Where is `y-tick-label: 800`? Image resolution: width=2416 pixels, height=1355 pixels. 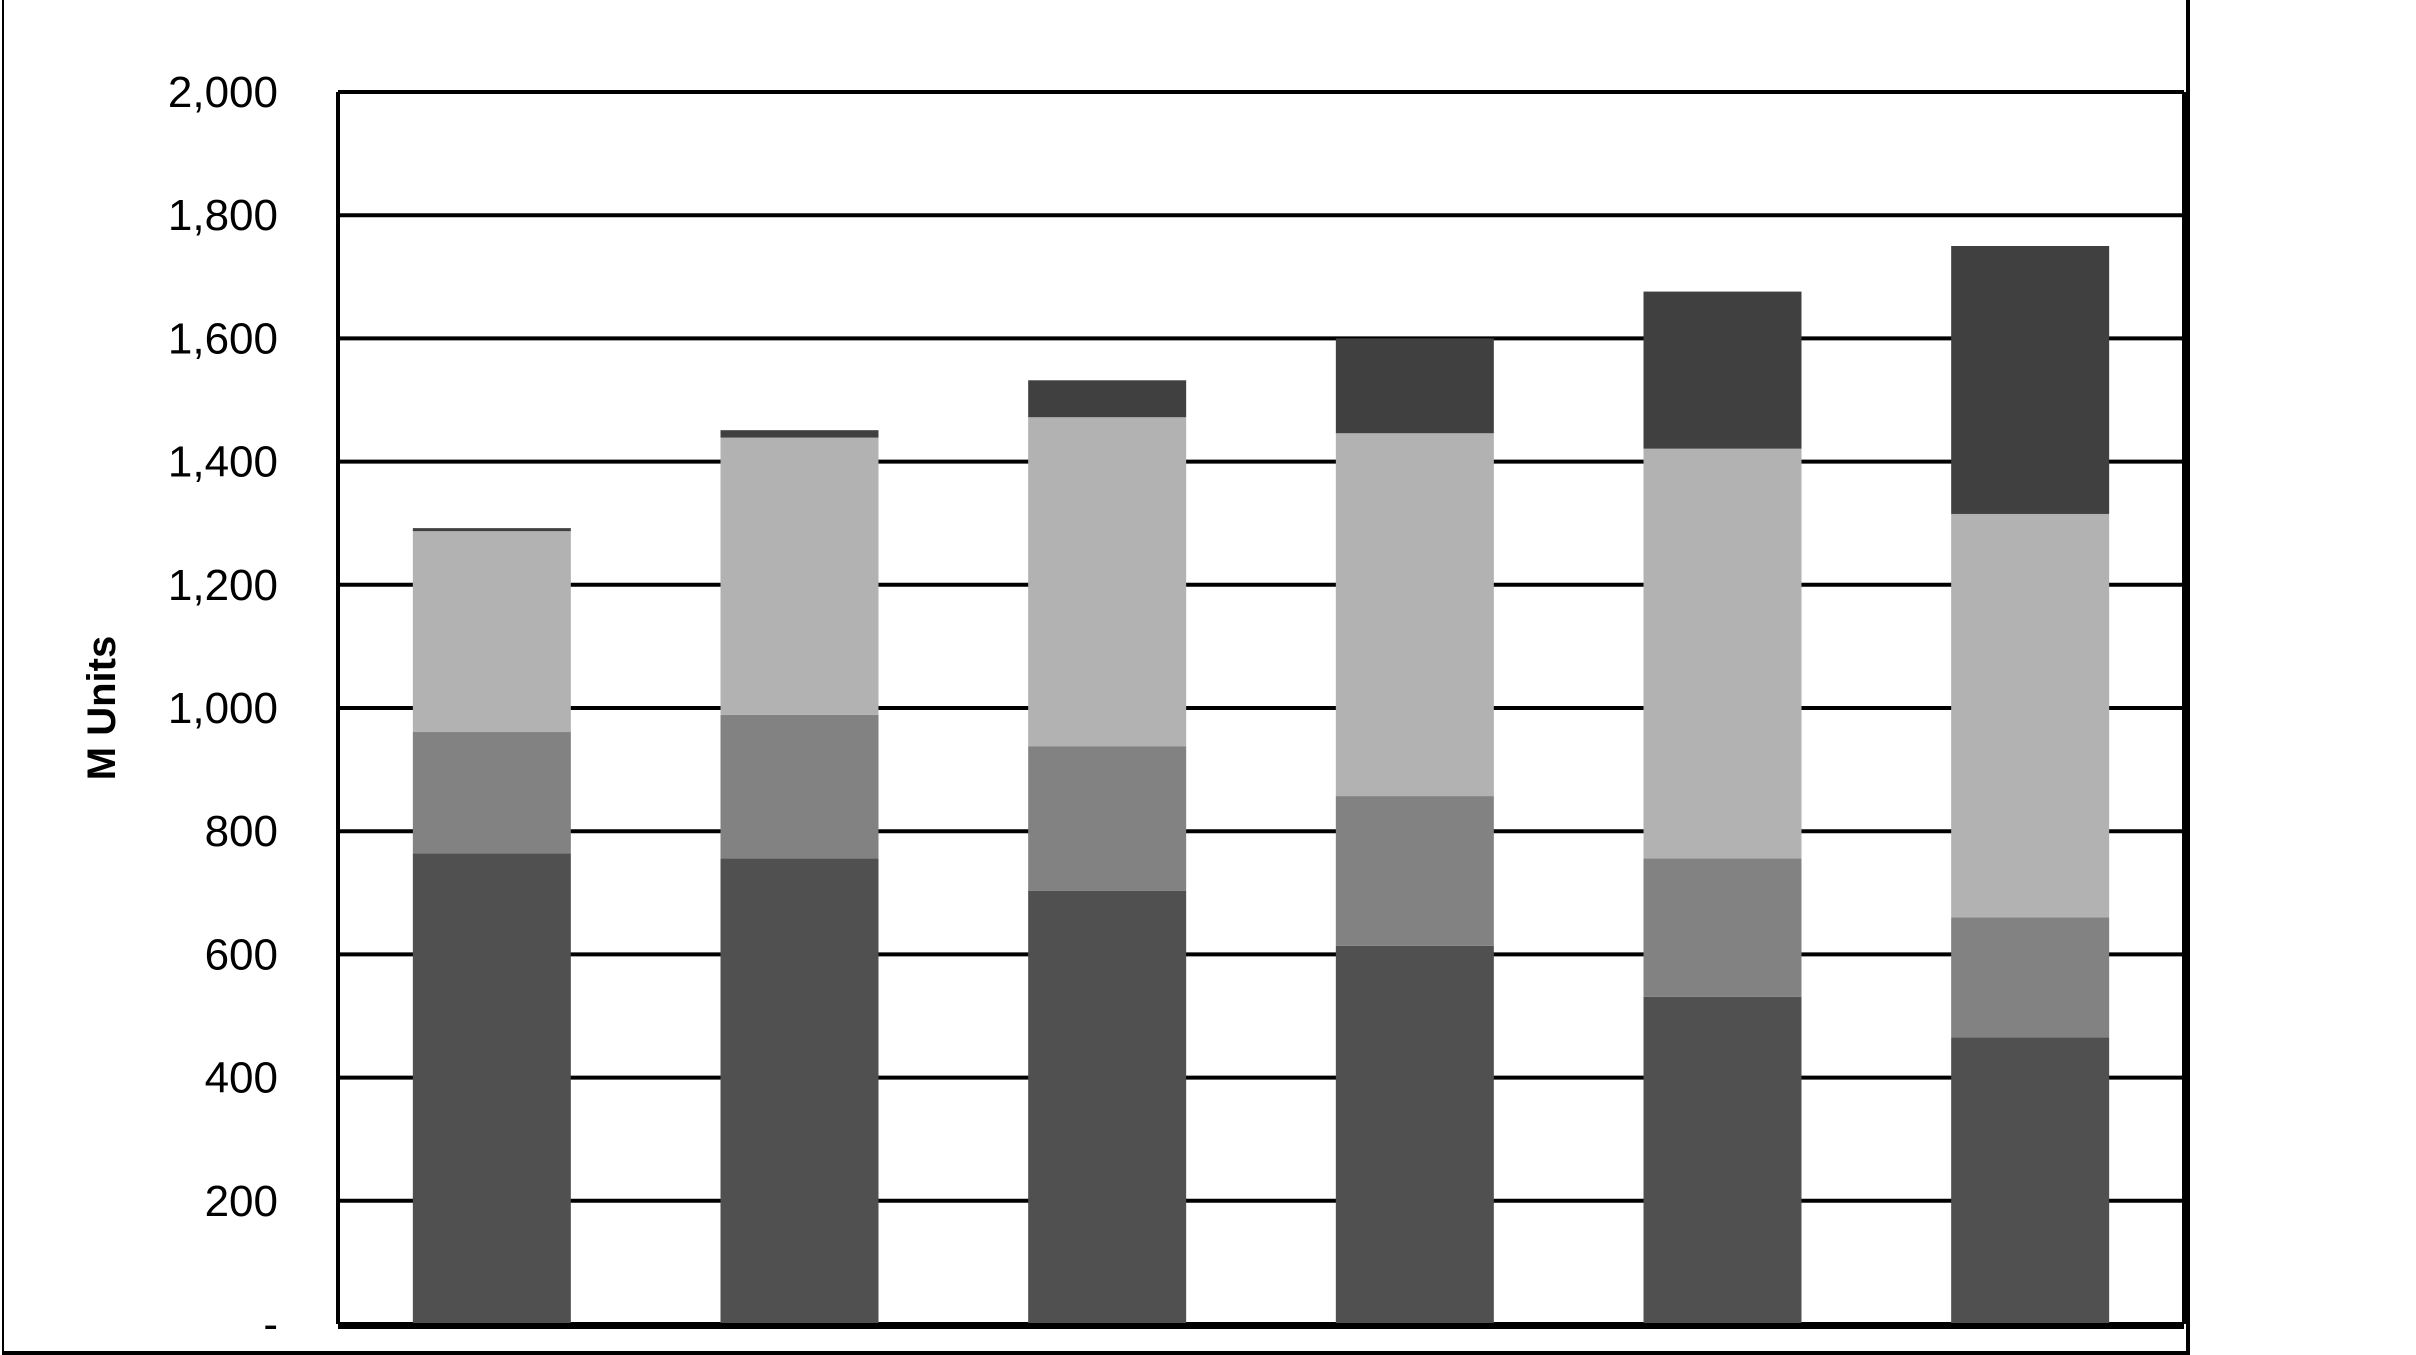 y-tick-label: 800 is located at coordinates (241, 831).